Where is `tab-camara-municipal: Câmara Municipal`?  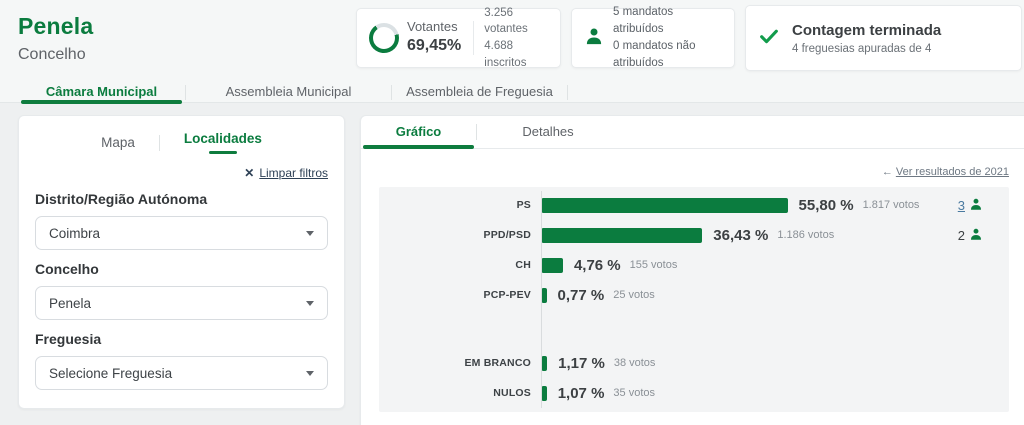
tab-camara-municipal: Câmara Municipal is located at coordinates (101, 92).